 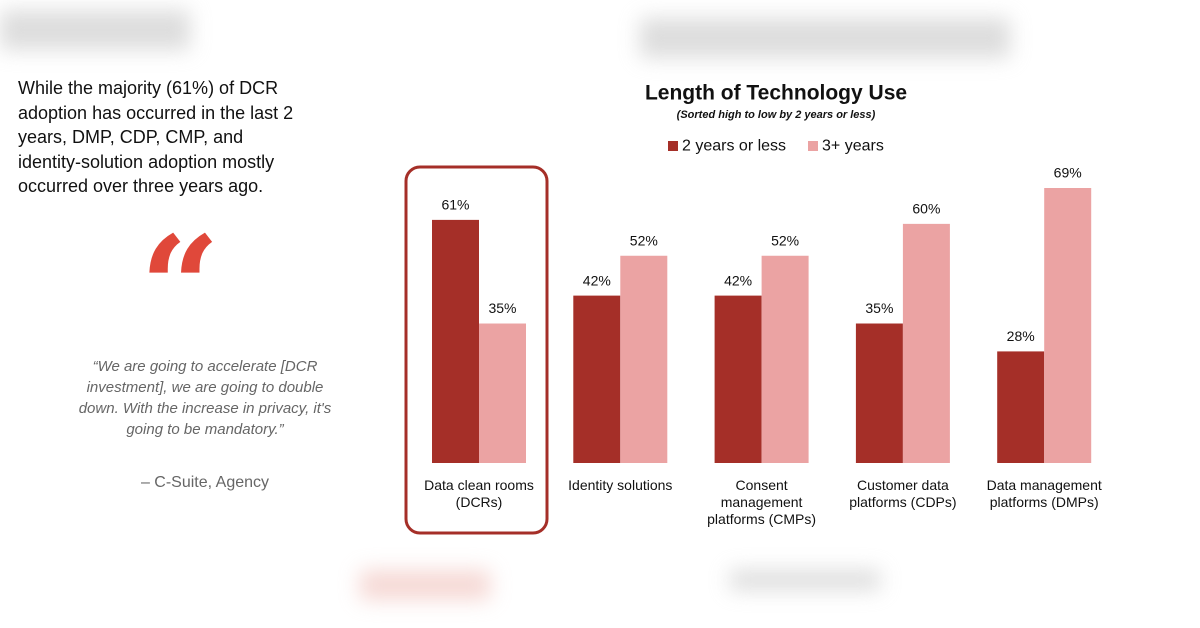 I want to click on legend-label: 3+ years, so click(x=853, y=146).